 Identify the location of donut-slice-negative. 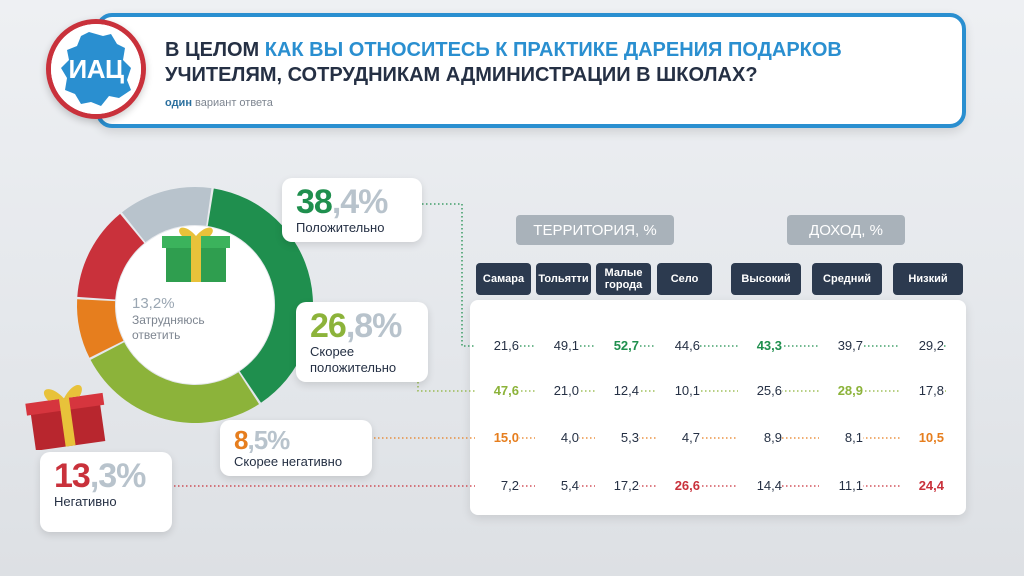
(111, 256).